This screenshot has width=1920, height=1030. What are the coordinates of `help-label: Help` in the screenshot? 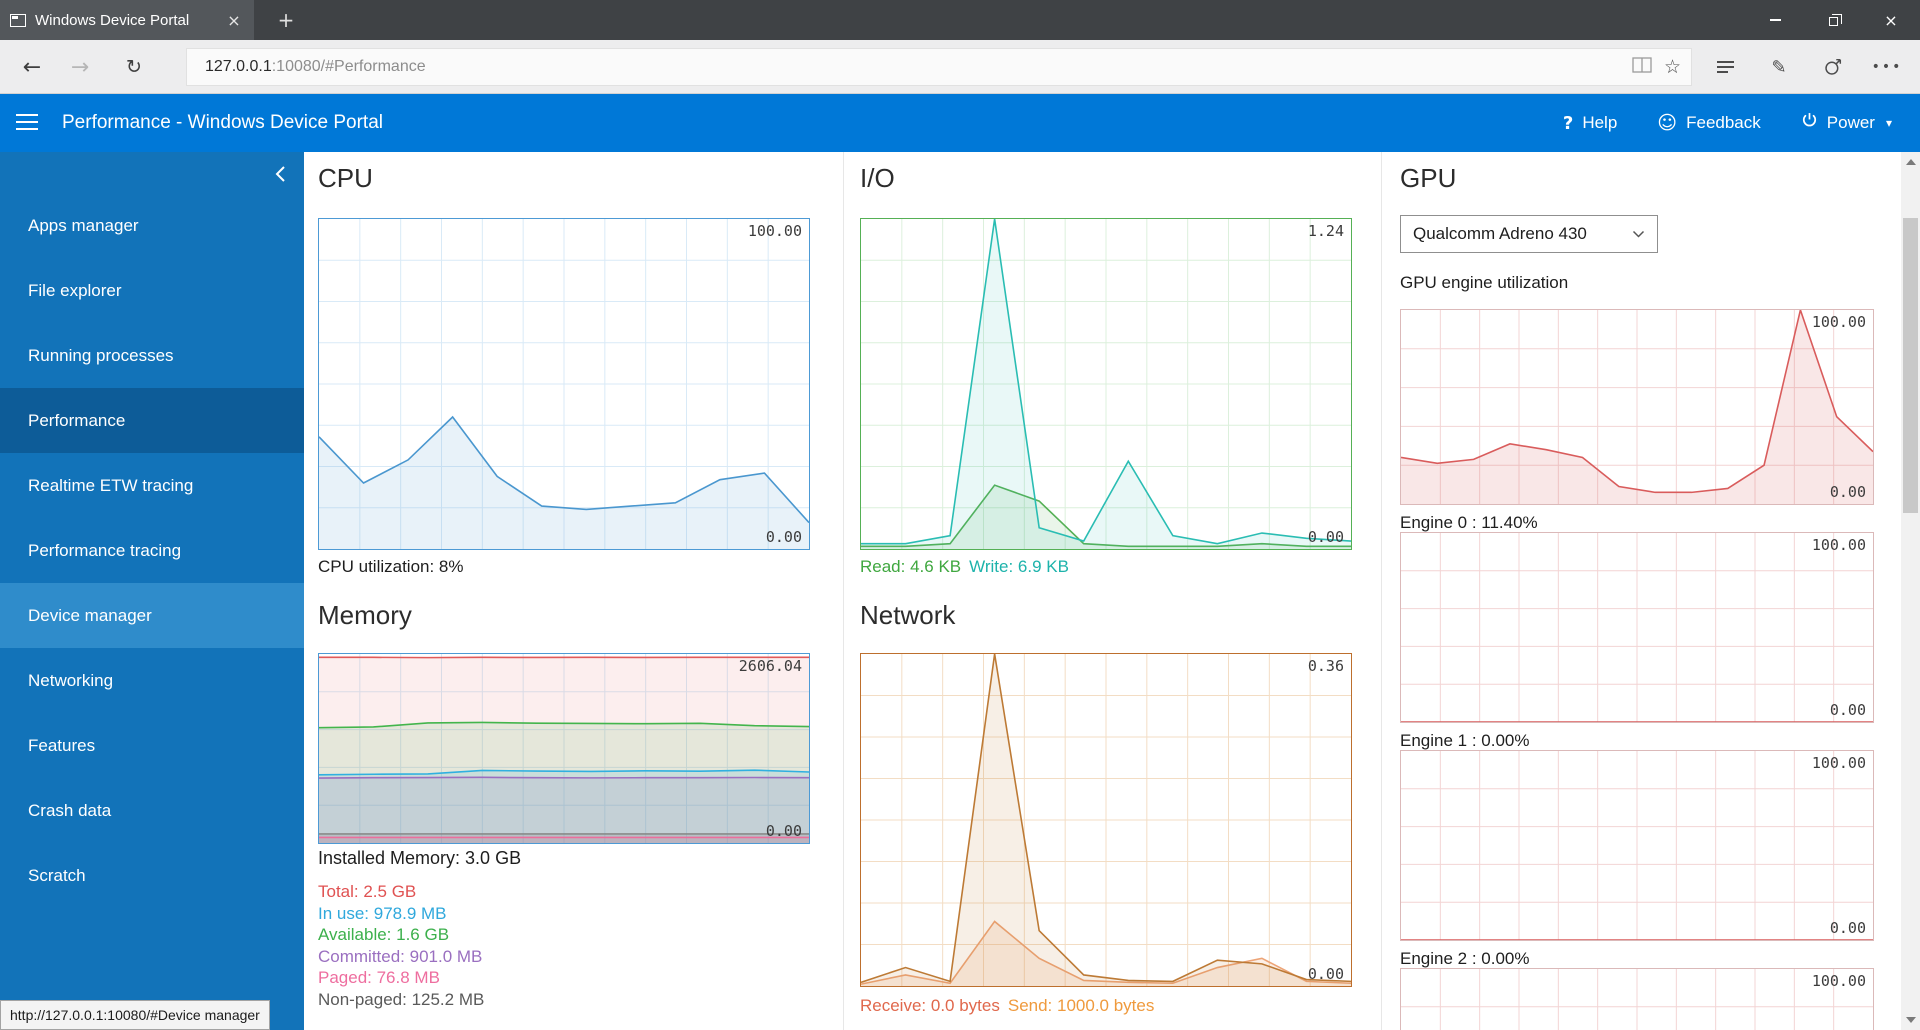 It's located at (1600, 122).